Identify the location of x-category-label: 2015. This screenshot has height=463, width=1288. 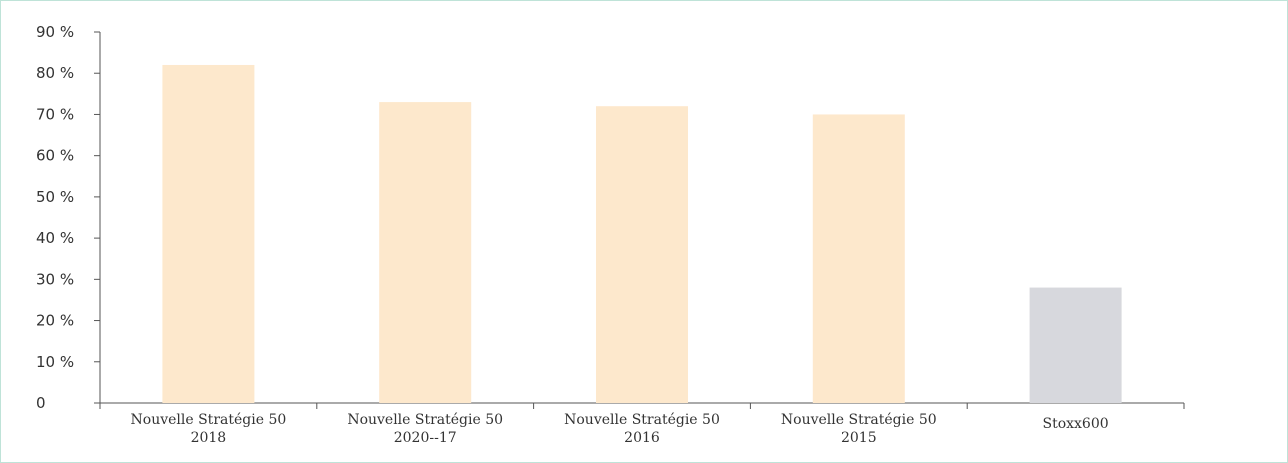
(859, 438).